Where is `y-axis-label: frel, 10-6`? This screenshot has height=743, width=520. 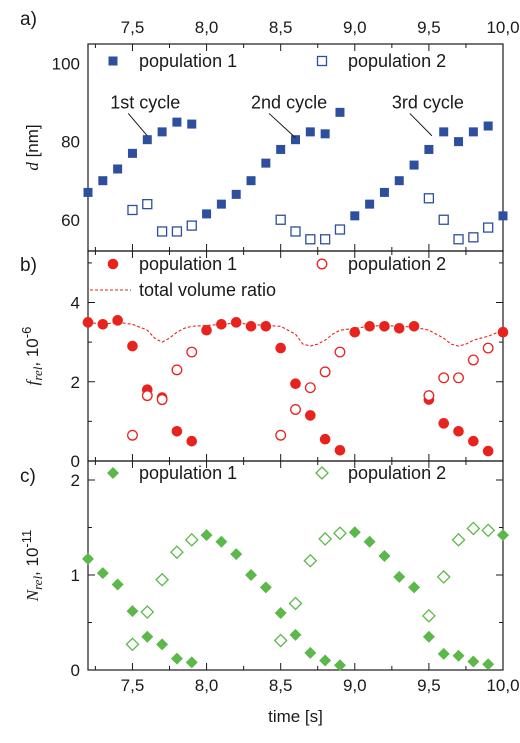
y-axis-label: frel, 10-6 is located at coordinates (32, 356).